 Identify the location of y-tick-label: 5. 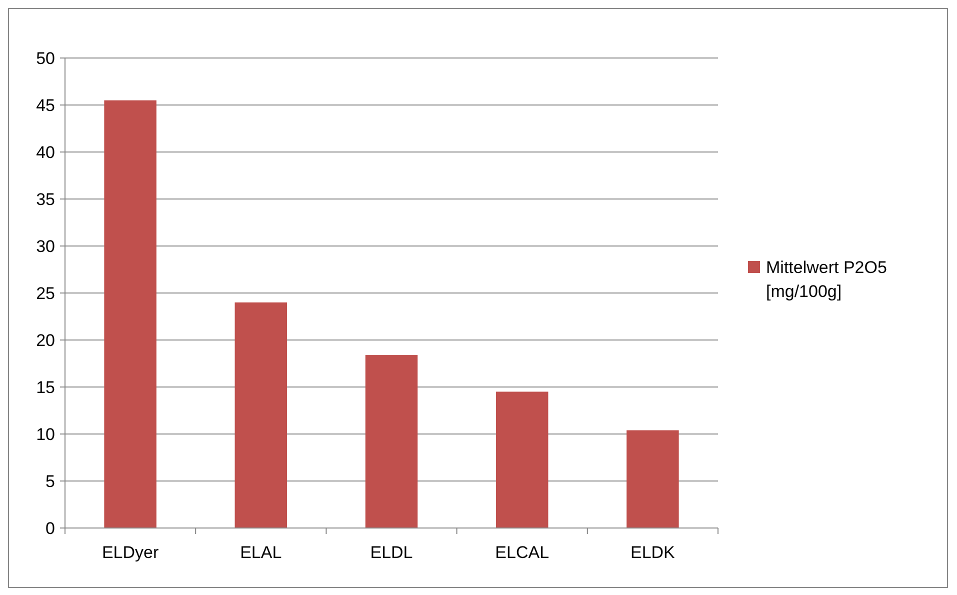
(50, 481).